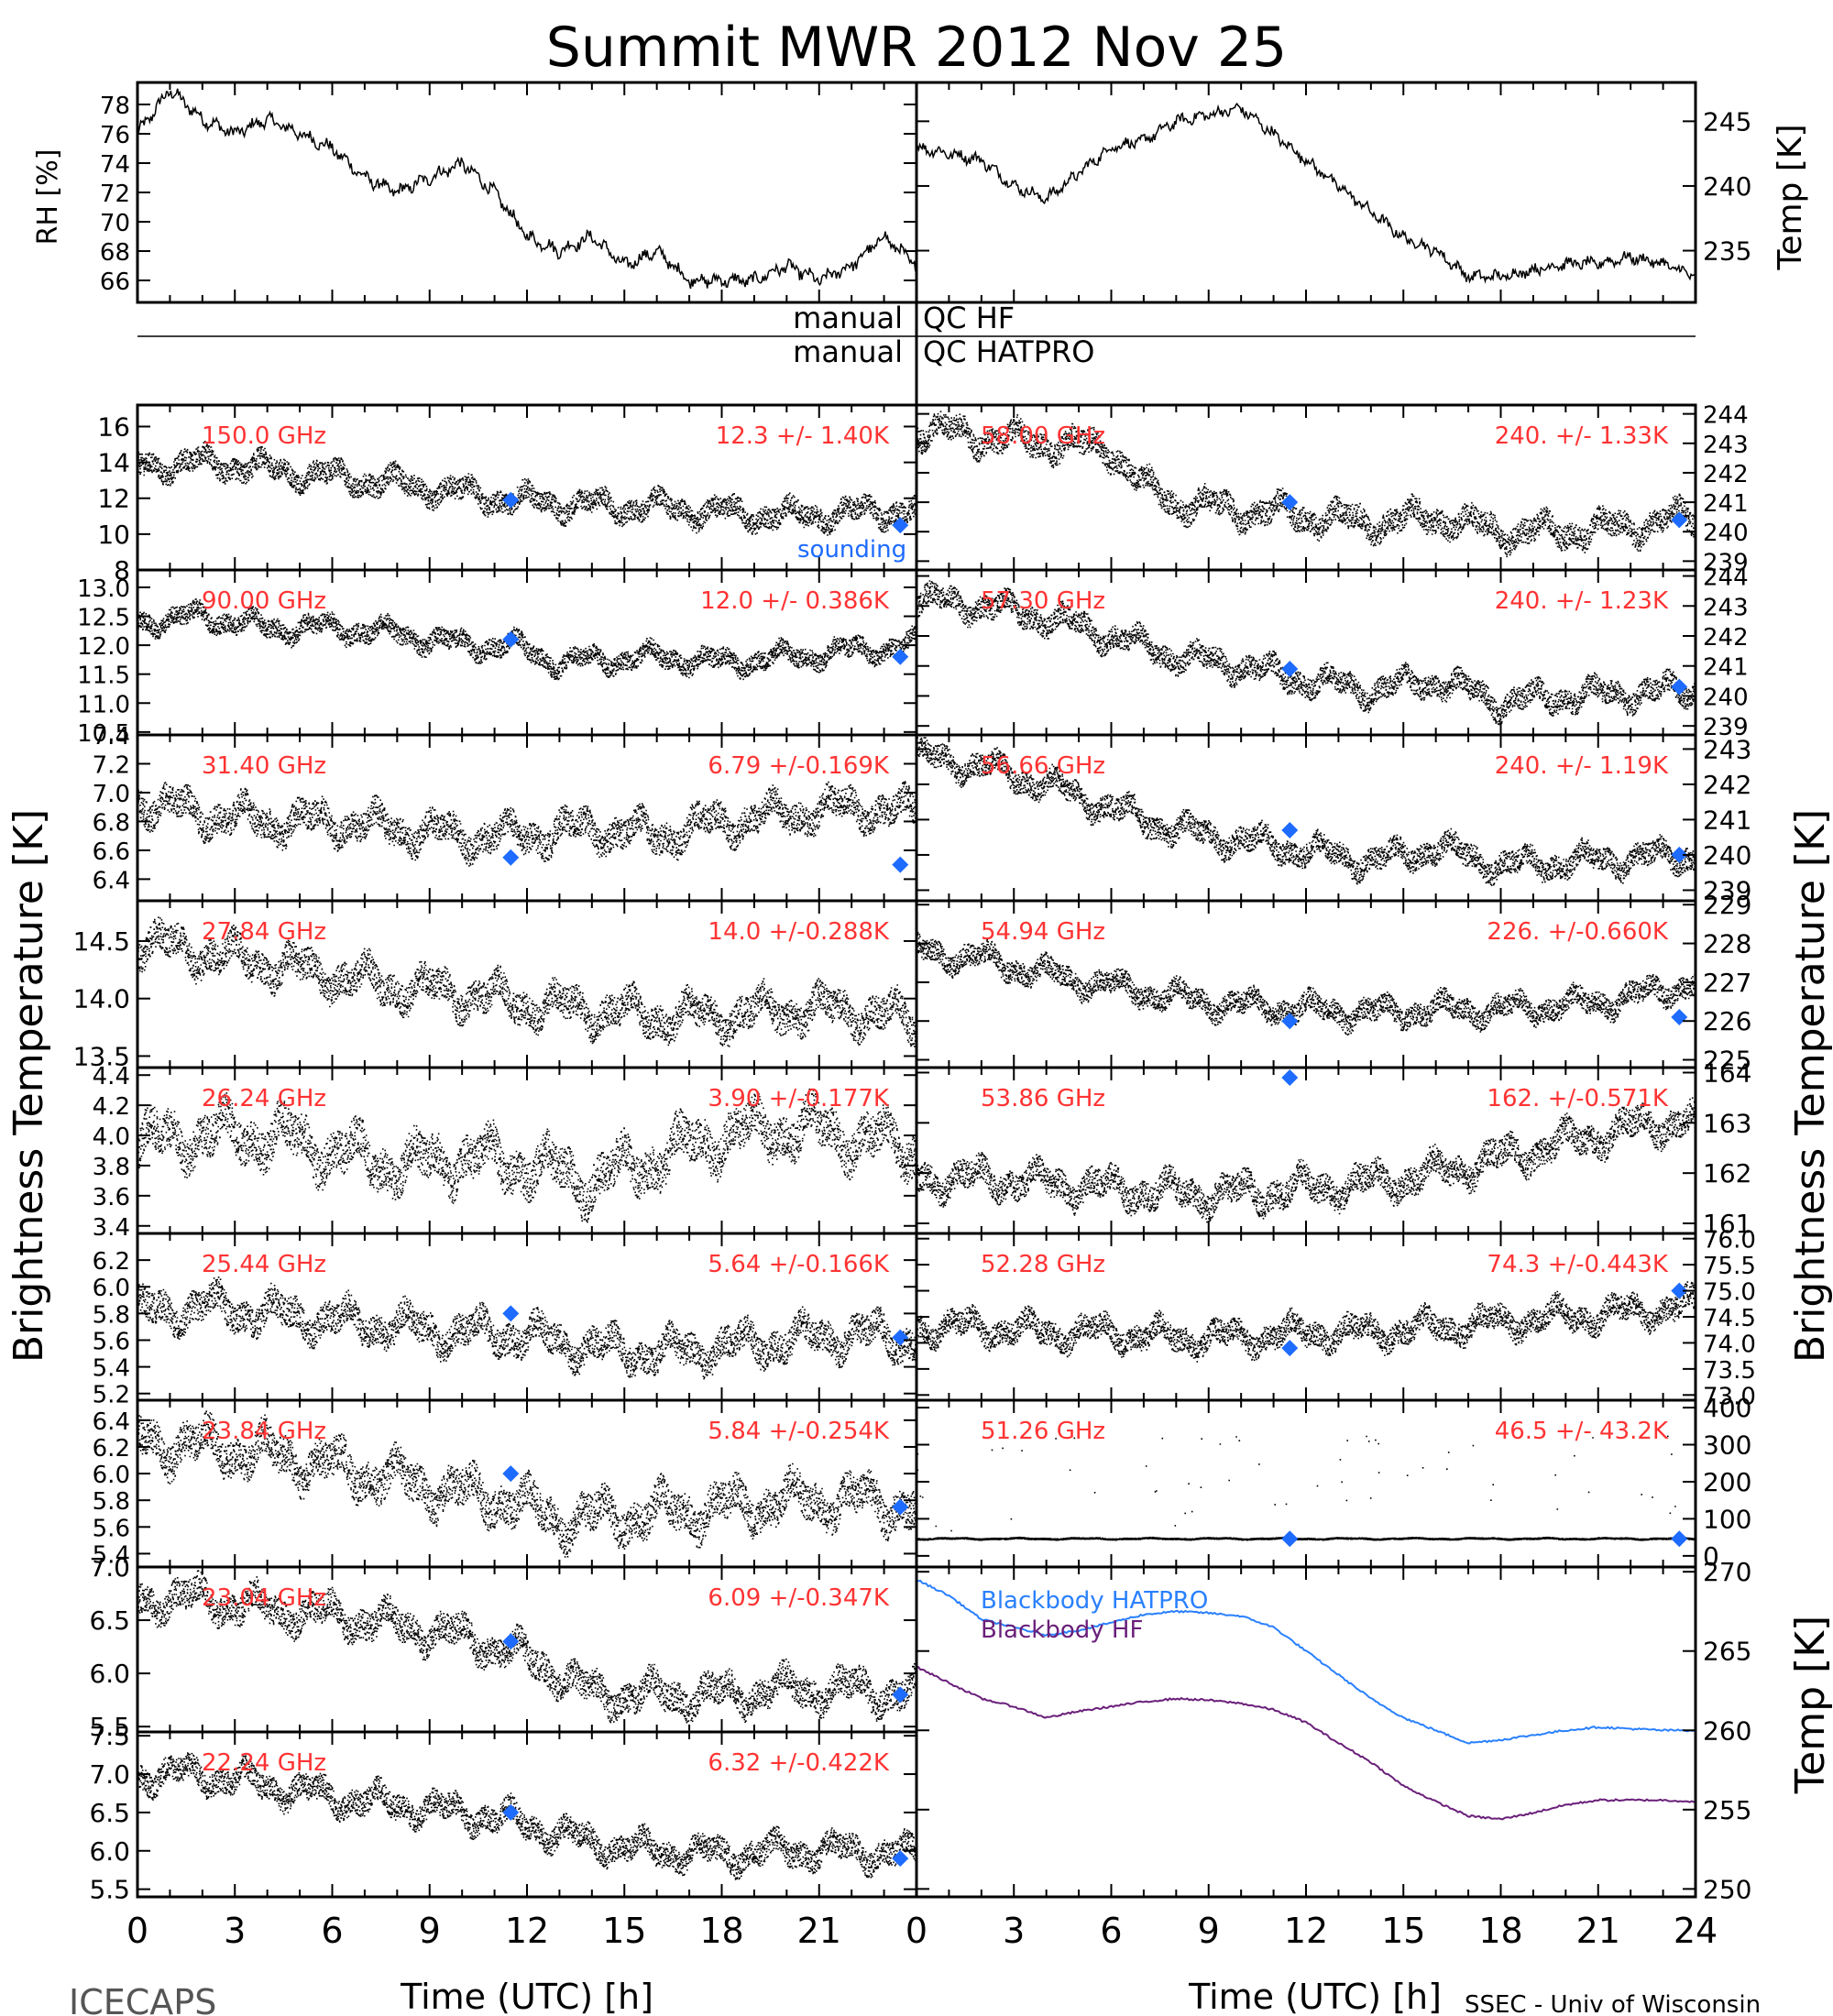 The width and height of the screenshot is (1833, 2016). What do you see at coordinates (111, 737) in the screenshot?
I see `y-tick-label: 7.4` at bounding box center [111, 737].